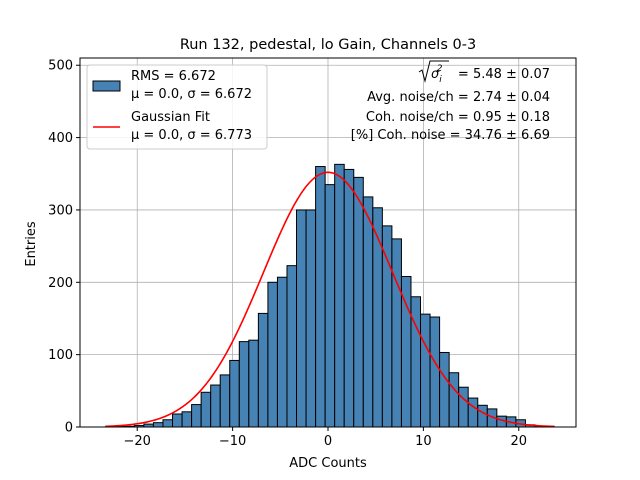  I want to click on legend-label-rms: RMS = 6.672, so click(173, 76).